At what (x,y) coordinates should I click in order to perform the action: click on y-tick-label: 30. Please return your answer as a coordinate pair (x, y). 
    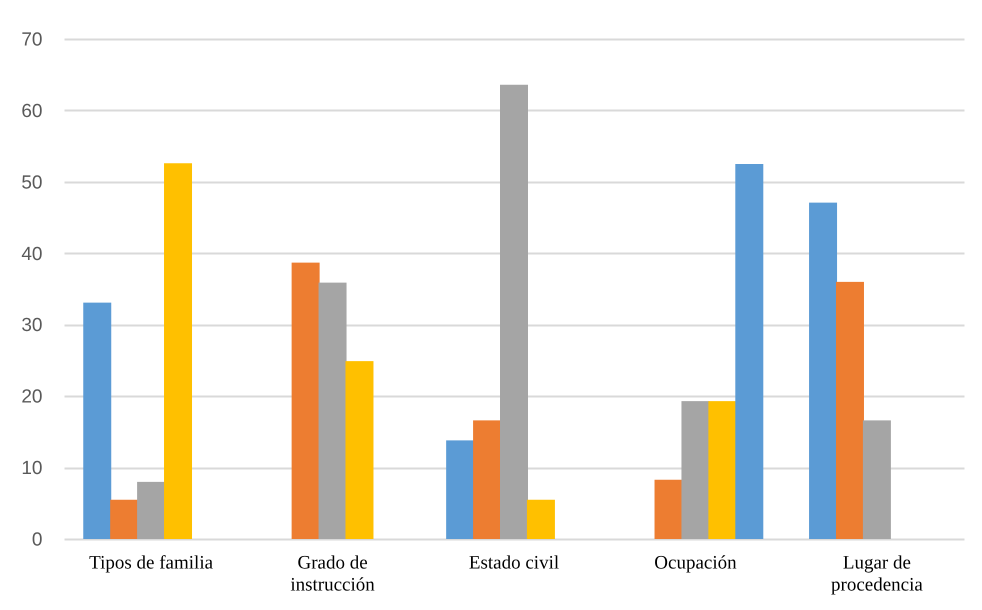
    Looking at the image, I should click on (31, 325).